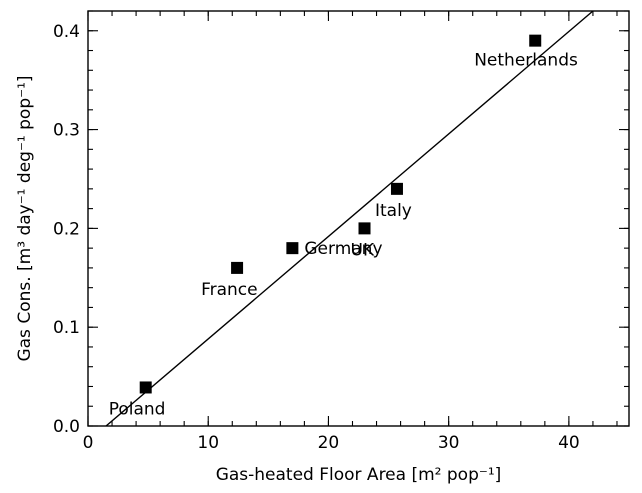 The height and width of the screenshot is (493, 642). I want to click on data-point-label: Netherlands, so click(526, 61).